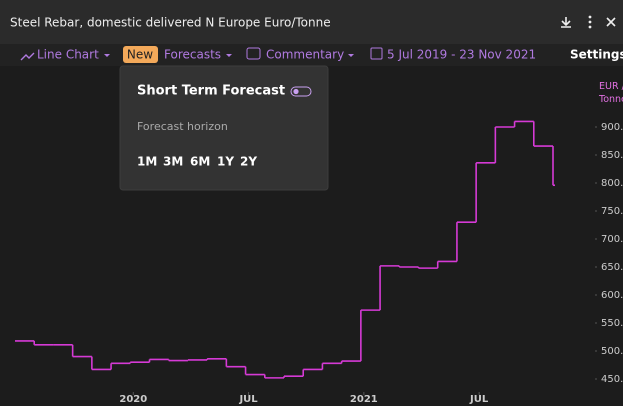 The width and height of the screenshot is (623, 406). I want to click on y-tick-label: 700.00, so click(612, 239).